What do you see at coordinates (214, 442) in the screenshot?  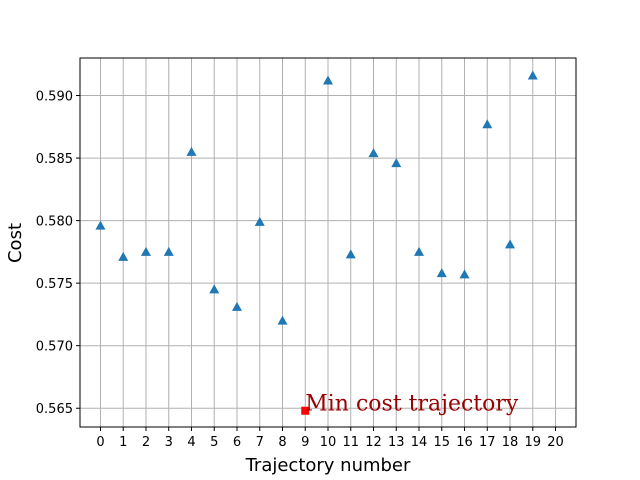 I see `x-tick-label: 5` at bounding box center [214, 442].